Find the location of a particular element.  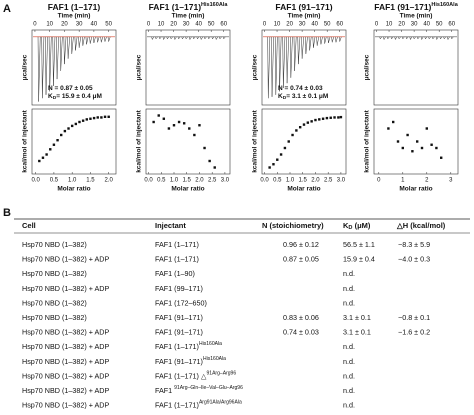

table-cell-part: 15.9 ± 0.4 is located at coordinates (359, 259).